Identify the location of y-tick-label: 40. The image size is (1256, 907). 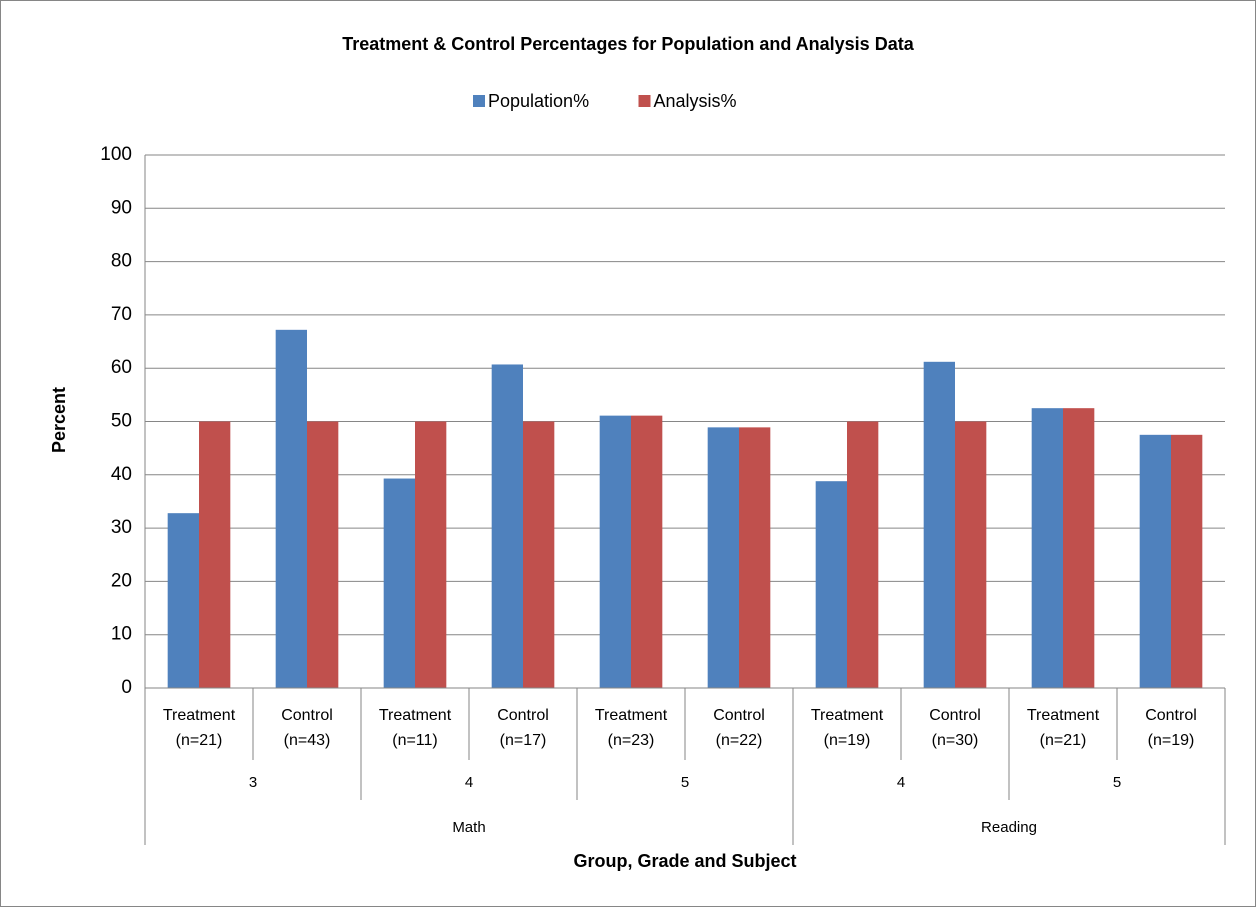
(121, 474).